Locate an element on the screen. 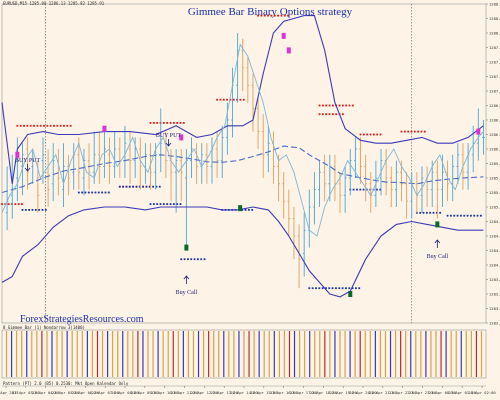 This screenshot has width=500, height=400. x-tick-label: 22 Apr 2013 is located at coordinates (9, 392).